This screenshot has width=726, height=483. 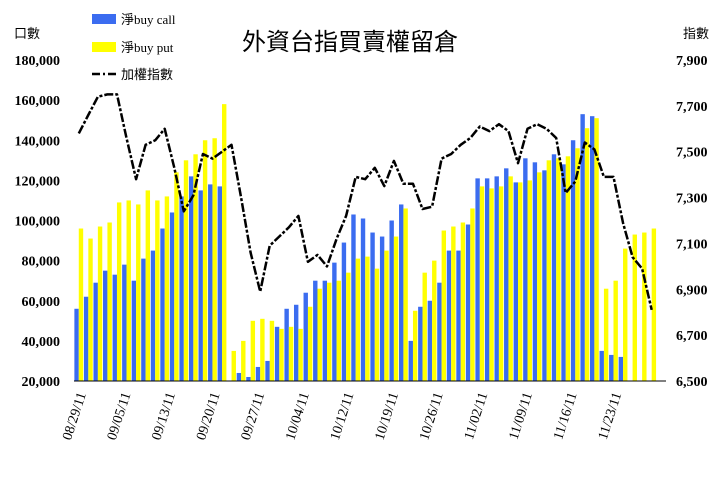 I want to click on legend-swatch-put, so click(x=104, y=47).